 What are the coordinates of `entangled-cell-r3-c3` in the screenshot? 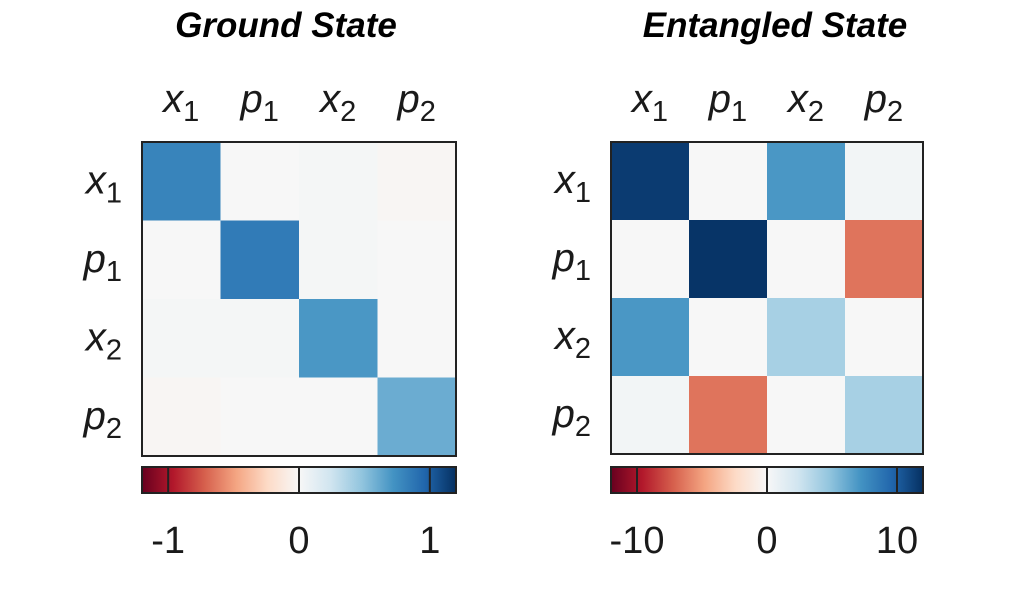 It's located at (884, 415).